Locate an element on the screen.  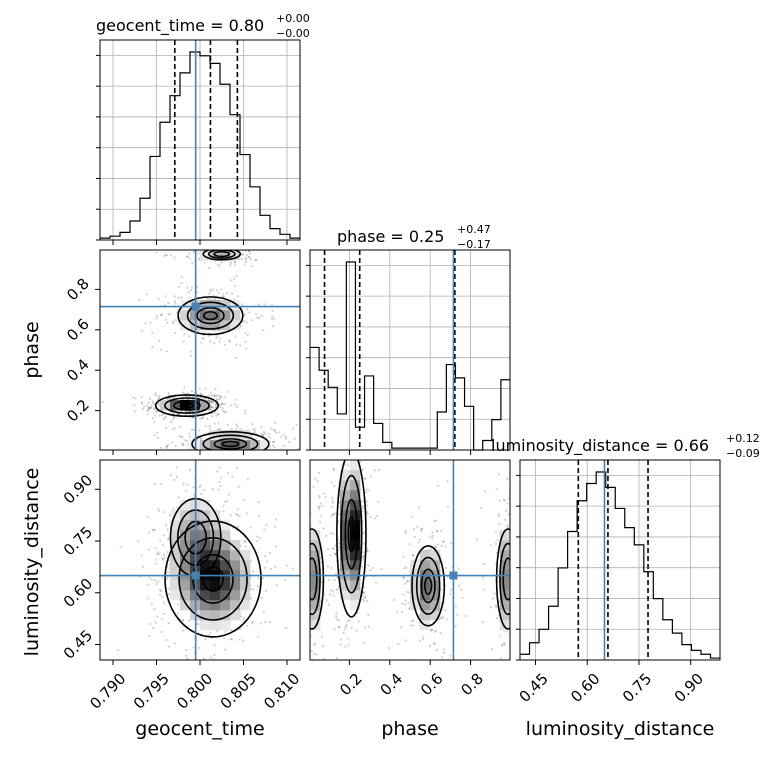
x-axis-label-phase: phase is located at coordinates (409, 729).